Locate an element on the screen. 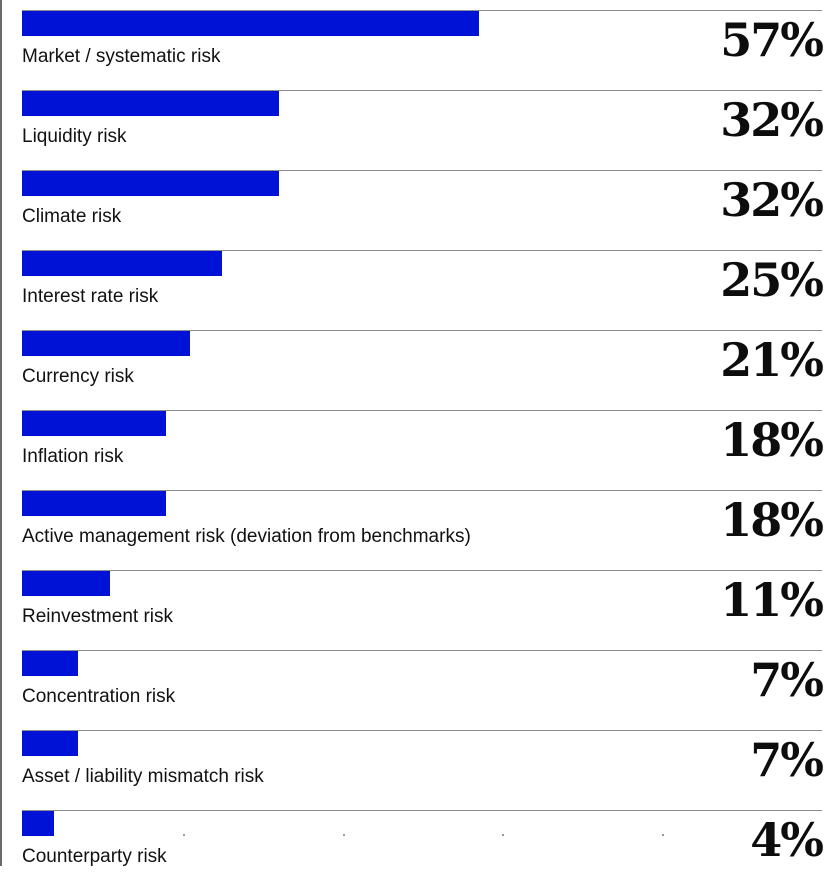  category-label: Concentration risk is located at coordinates (99, 696).